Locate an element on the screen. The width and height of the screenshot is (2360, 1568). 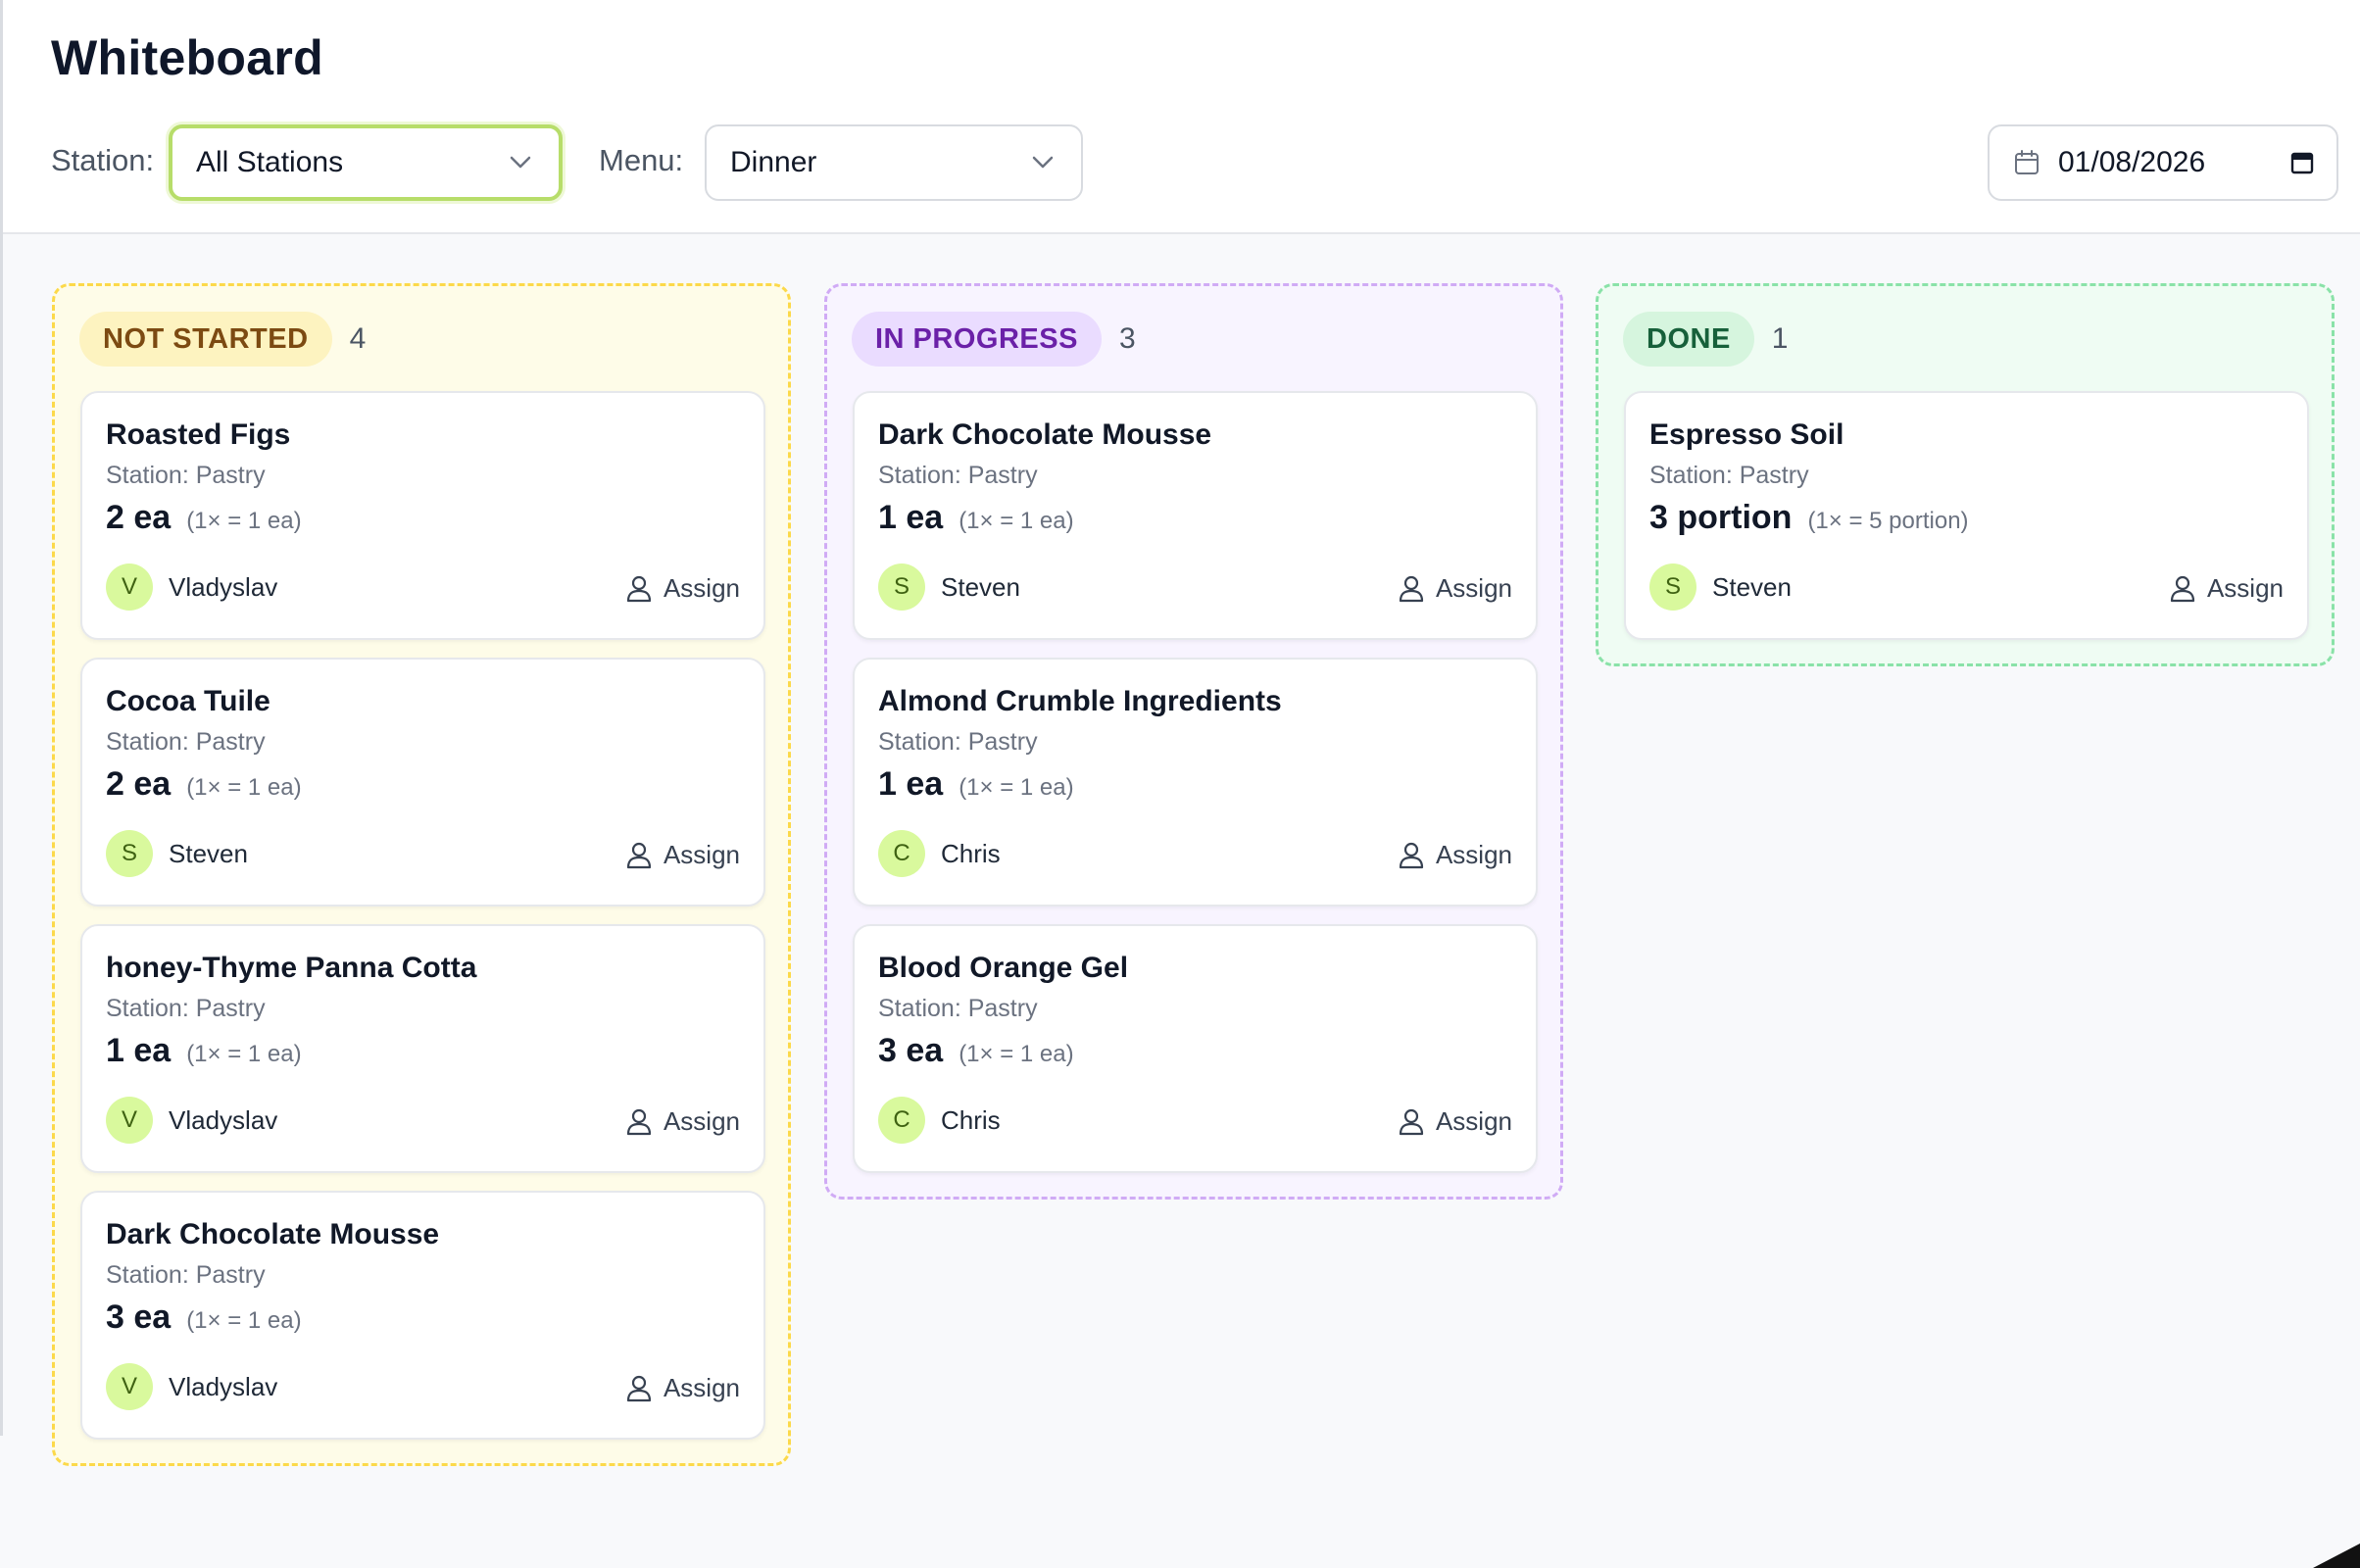
menu-filter-label: Menu: is located at coordinates (641, 160).